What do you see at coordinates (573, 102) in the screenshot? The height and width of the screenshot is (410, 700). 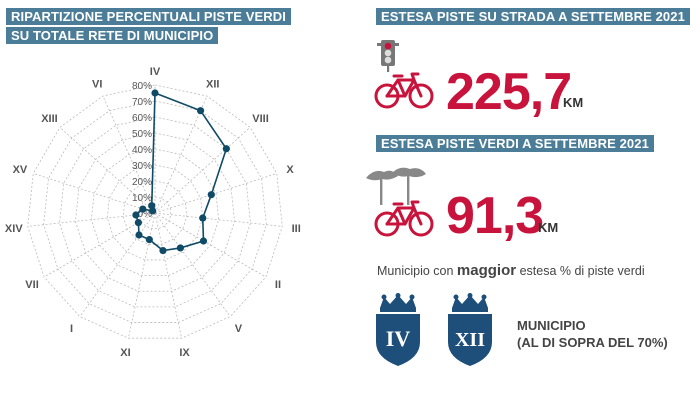 I see `road-paths-unit: KM` at bounding box center [573, 102].